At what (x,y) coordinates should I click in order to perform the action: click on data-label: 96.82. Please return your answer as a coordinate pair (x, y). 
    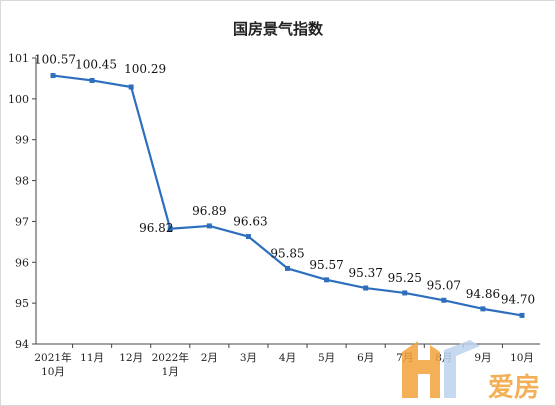
    Looking at the image, I should click on (156, 228).